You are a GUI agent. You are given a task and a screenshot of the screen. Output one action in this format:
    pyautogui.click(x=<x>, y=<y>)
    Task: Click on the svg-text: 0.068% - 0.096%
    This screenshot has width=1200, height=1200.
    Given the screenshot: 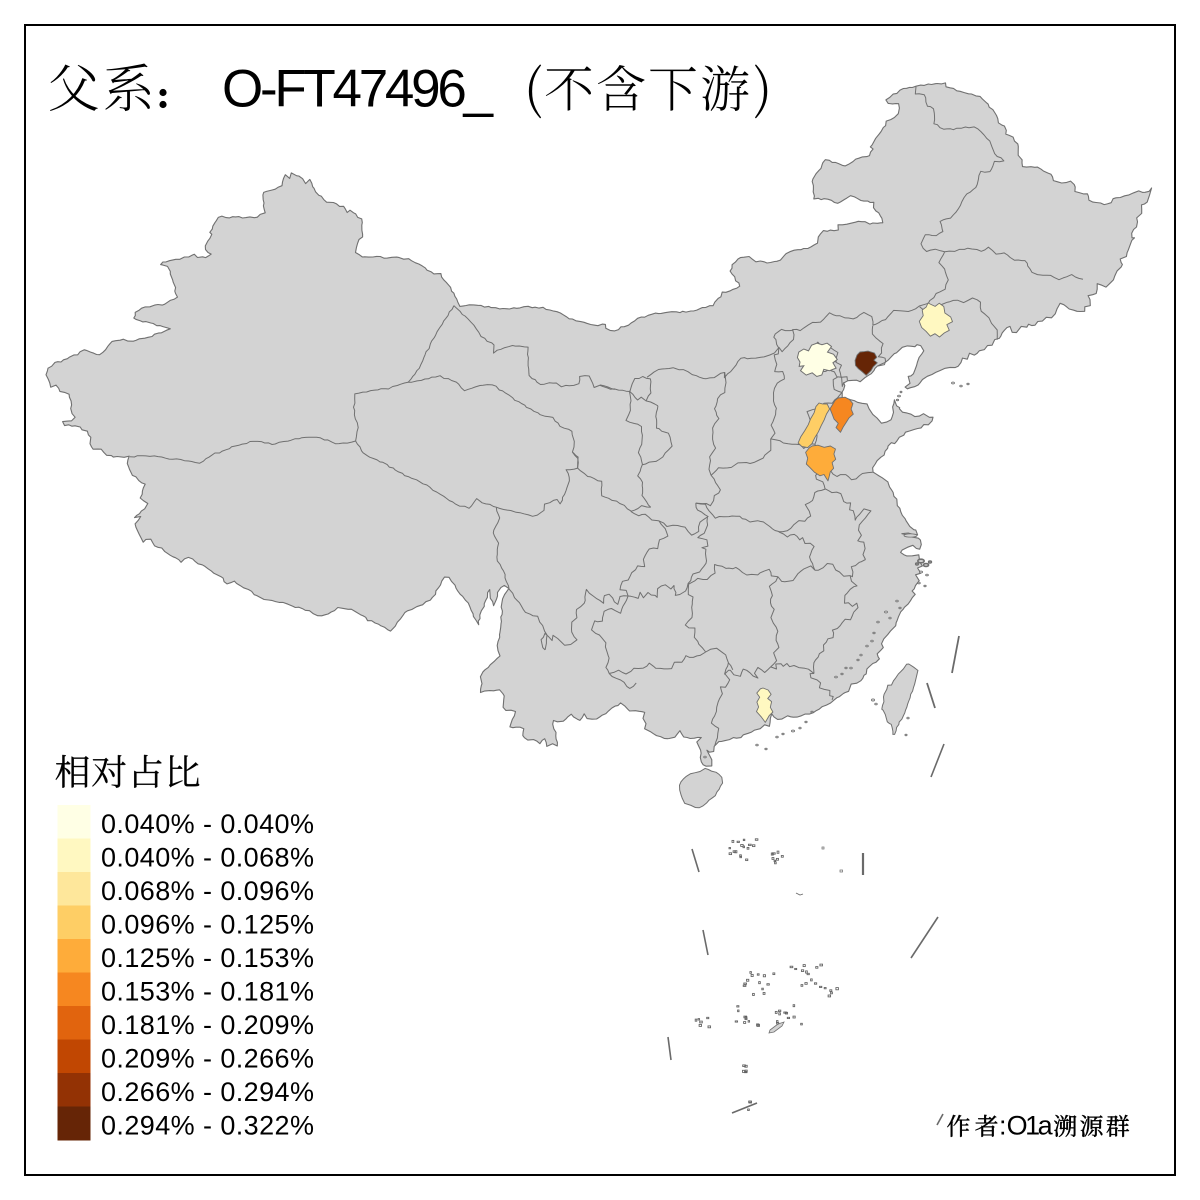 What is the action you would take?
    pyautogui.click(x=207, y=891)
    